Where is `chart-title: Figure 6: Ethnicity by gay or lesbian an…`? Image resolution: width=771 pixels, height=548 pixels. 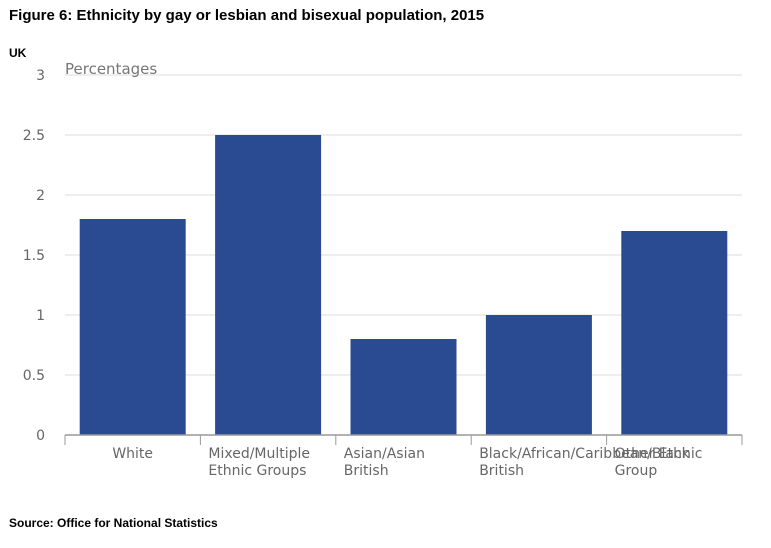
chart-title: Figure 6: Ethnicity by gay or lesbian an… is located at coordinates (247, 15).